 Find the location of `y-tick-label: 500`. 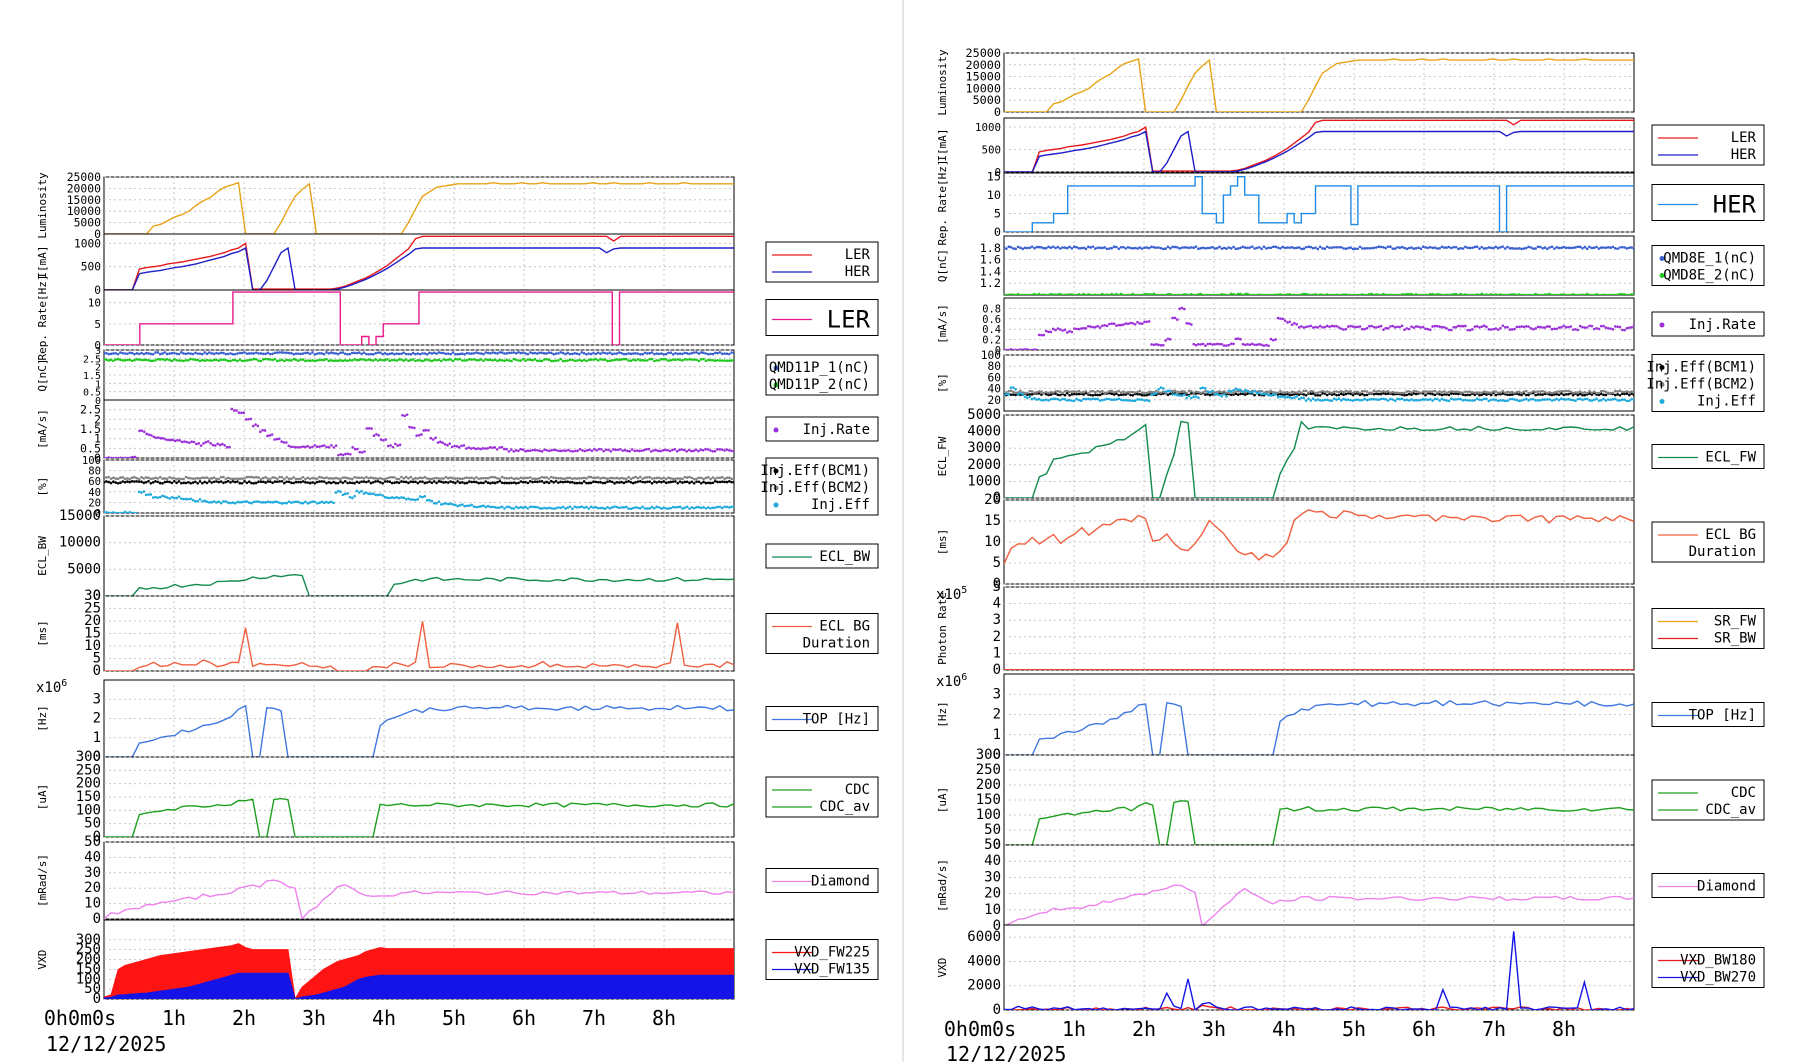

y-tick-label: 500 is located at coordinates (91, 267).